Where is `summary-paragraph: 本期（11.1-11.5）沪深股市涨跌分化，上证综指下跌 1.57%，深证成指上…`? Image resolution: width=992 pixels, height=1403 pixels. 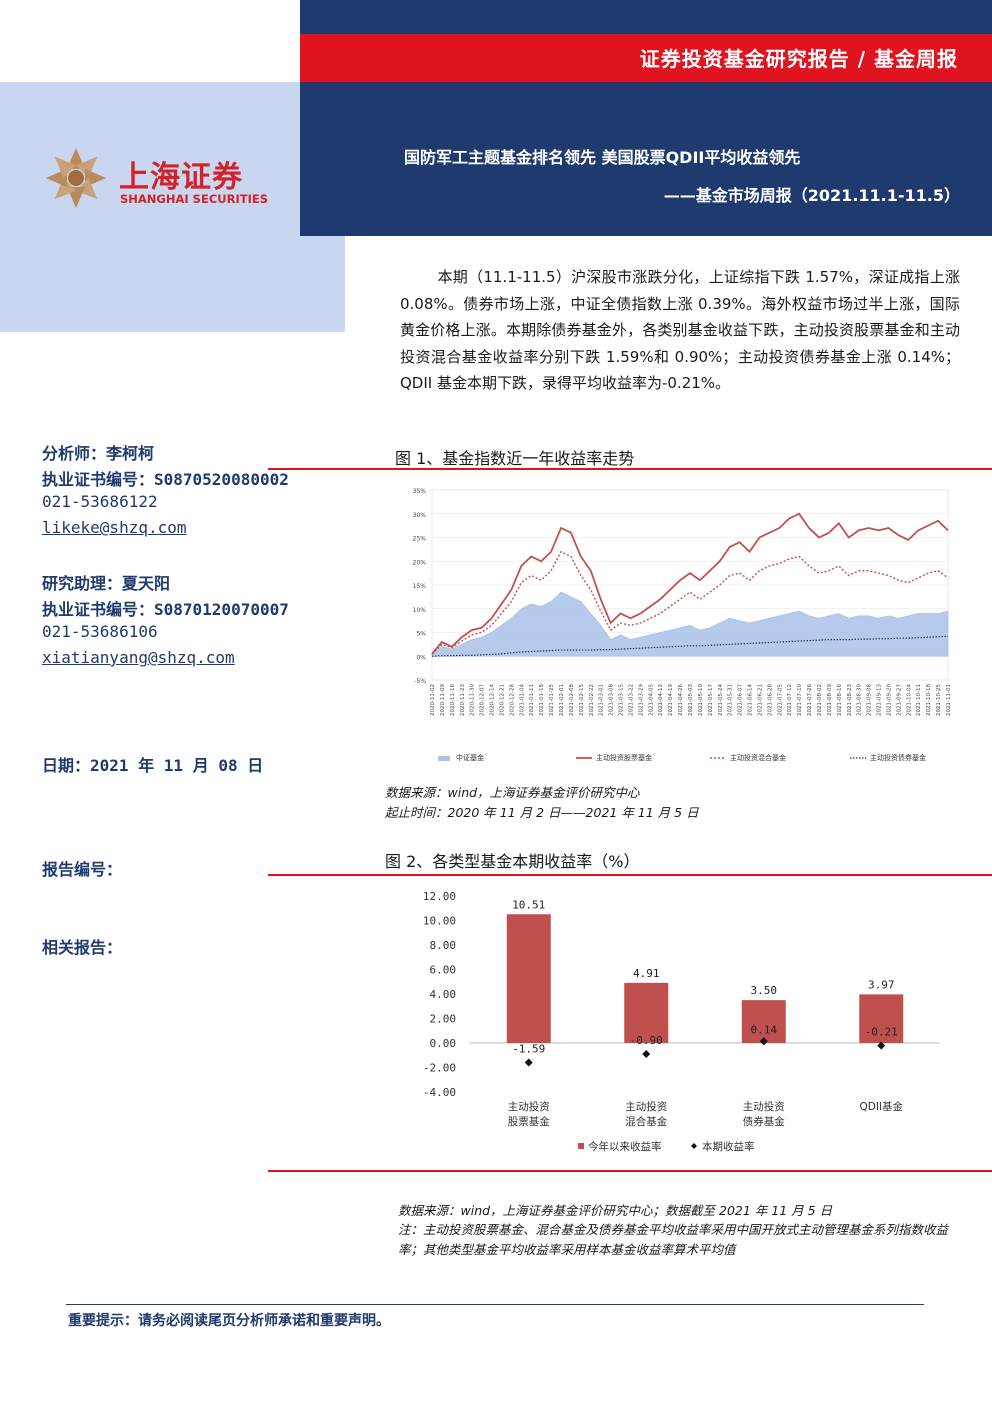 summary-paragraph: 本期（11.1-11.5）沪深股市涨跌分化，上证综指下跌 1.57%，深证成指上… is located at coordinates (680, 330).